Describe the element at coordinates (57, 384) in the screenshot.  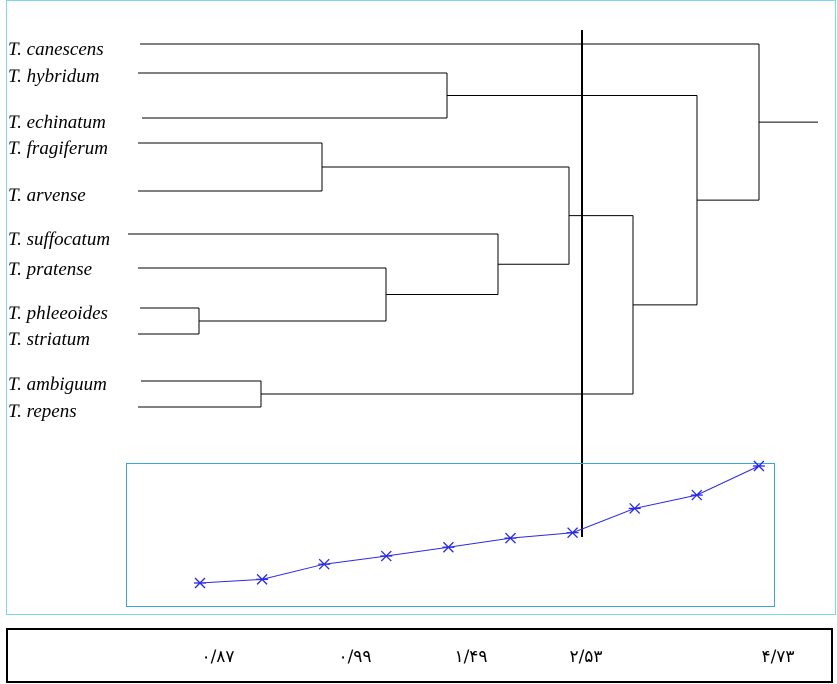
I see `taxon-label: T. ambiguum` at that location.